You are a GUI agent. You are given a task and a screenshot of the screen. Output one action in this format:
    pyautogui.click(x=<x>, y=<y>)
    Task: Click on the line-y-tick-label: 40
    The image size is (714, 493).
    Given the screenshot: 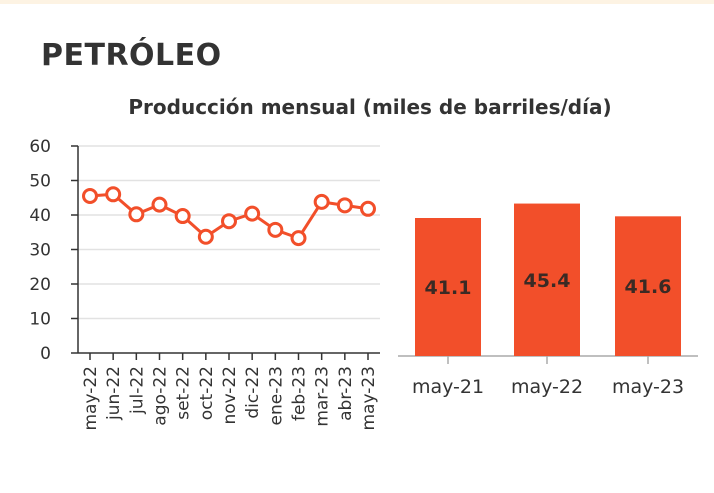 What is the action you would take?
    pyautogui.click(x=40, y=216)
    